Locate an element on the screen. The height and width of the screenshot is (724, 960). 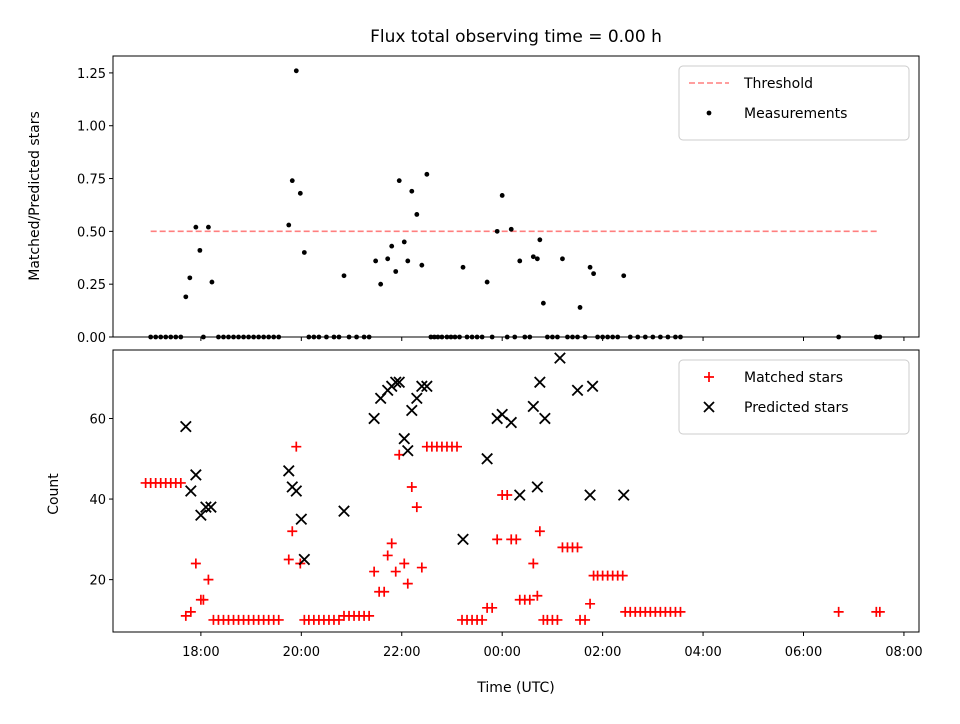
series-predicted-stars is located at coordinates (404, 459).